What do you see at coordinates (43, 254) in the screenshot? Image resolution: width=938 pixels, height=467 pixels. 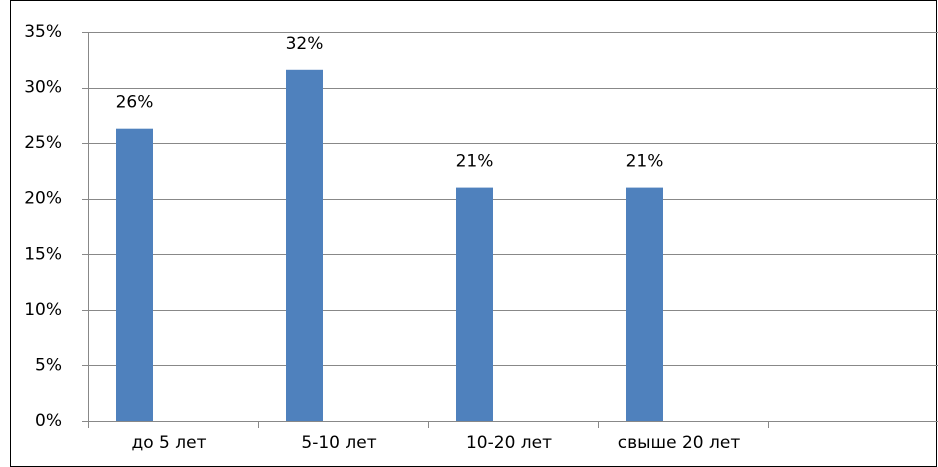 I see `y-tick-label: 15%` at bounding box center [43, 254].